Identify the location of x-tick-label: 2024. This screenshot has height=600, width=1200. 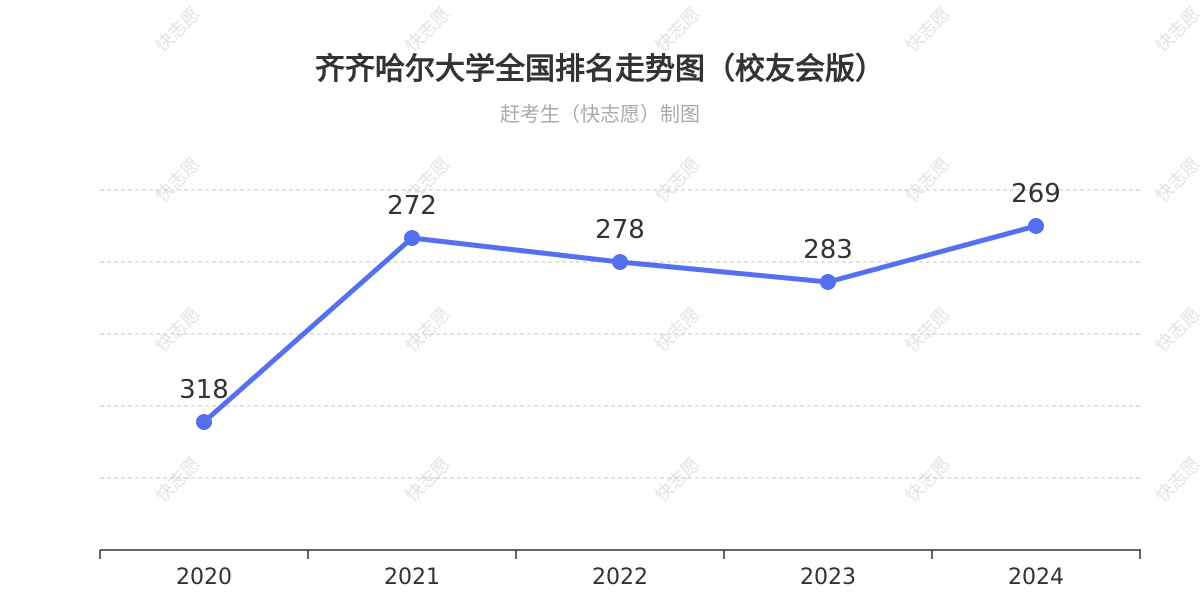
(1036, 577).